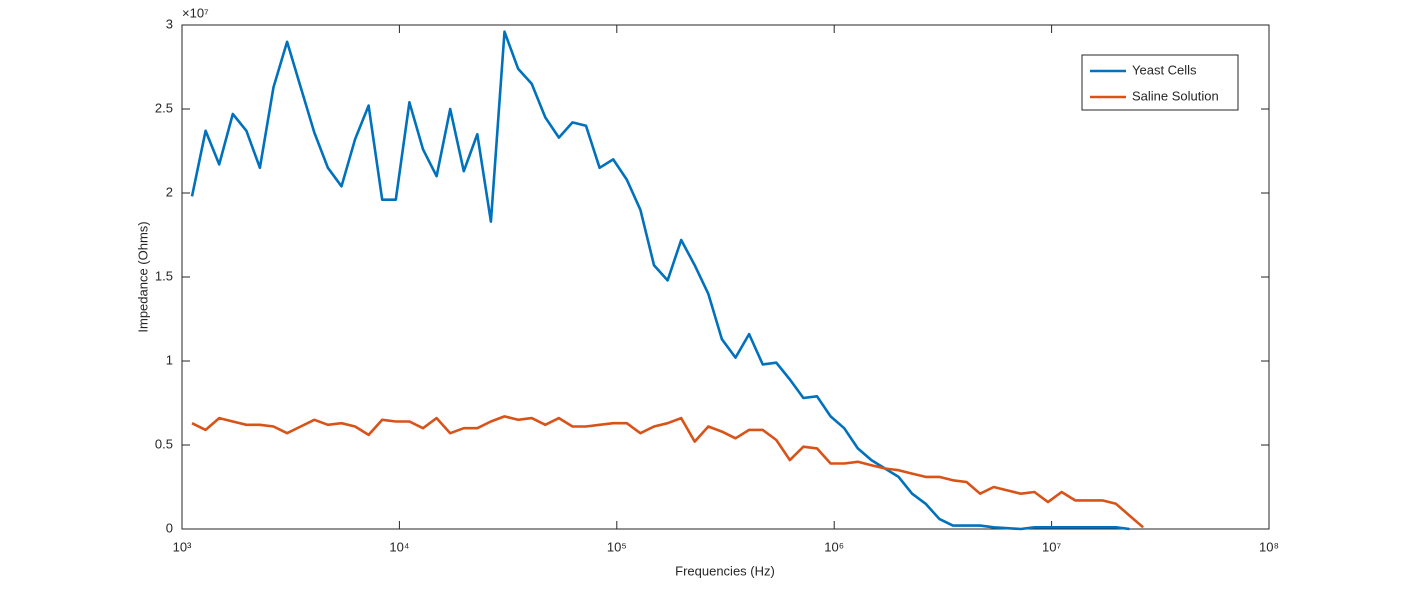 The image size is (1403, 599). Describe the element at coordinates (142, 276) in the screenshot. I see `y-axis-label: Impedance (Ohms)` at that location.